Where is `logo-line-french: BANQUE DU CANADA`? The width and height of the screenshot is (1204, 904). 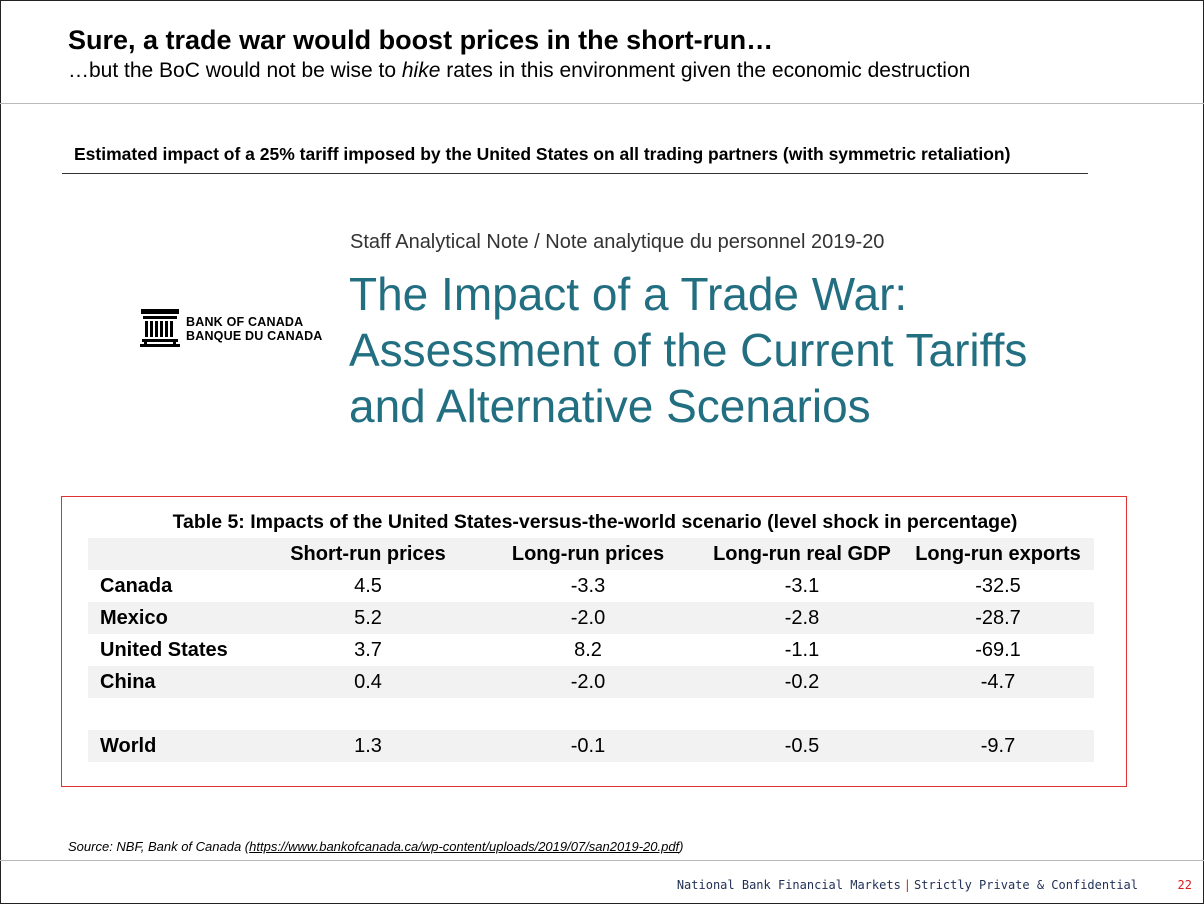
logo-line-french: BANQUE DU CANADA is located at coordinates (254, 336).